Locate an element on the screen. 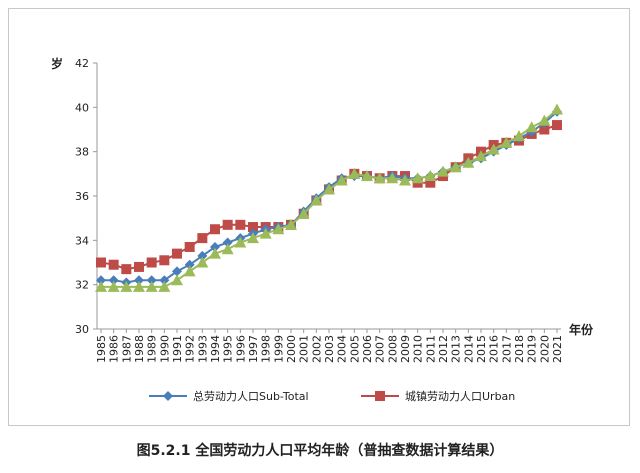 This screenshot has height=473, width=640. x-tick-label: 1997 is located at coordinates (253, 349).